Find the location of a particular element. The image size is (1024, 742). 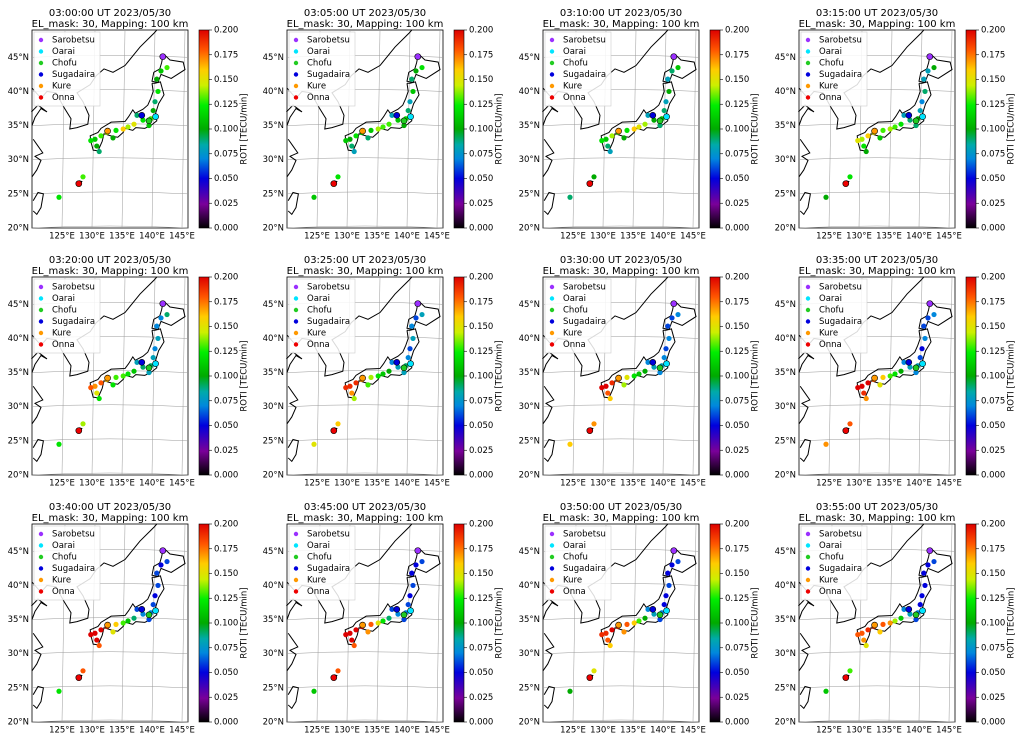

colorbar-tick-label: 0.100 is located at coordinates (226, 377).